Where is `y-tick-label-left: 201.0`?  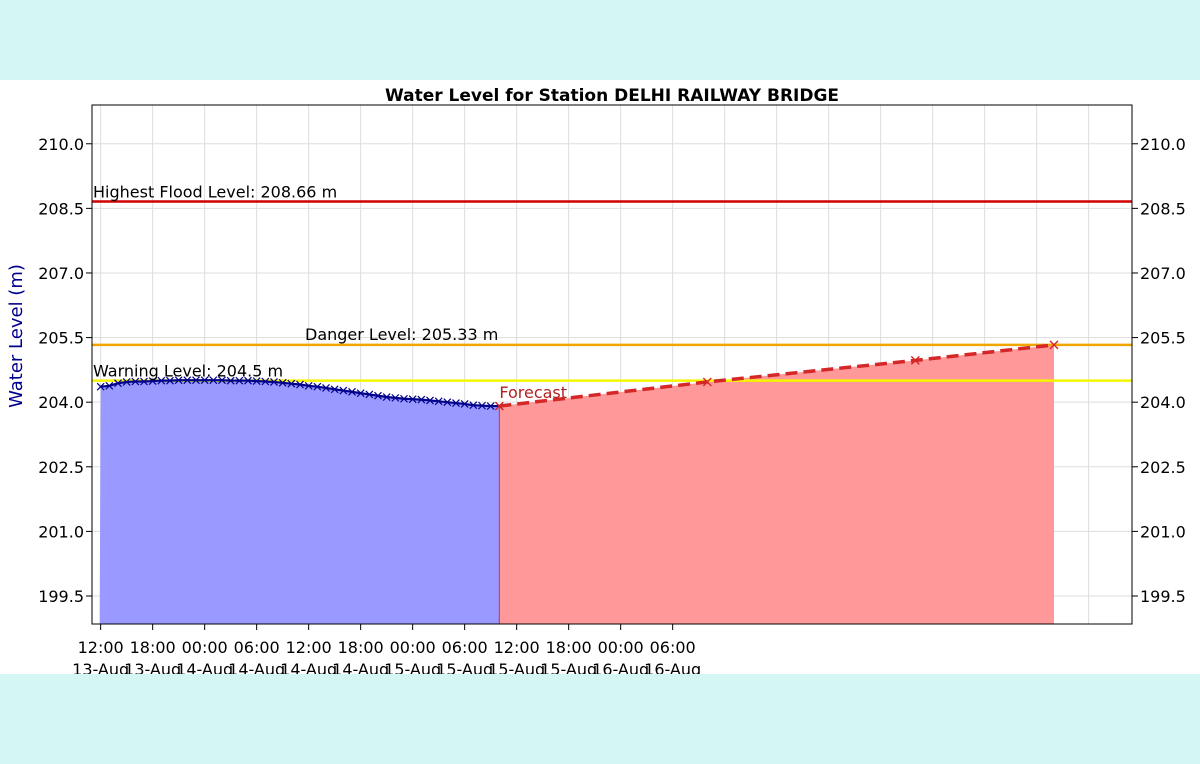 y-tick-label-left: 201.0 is located at coordinates (61, 531).